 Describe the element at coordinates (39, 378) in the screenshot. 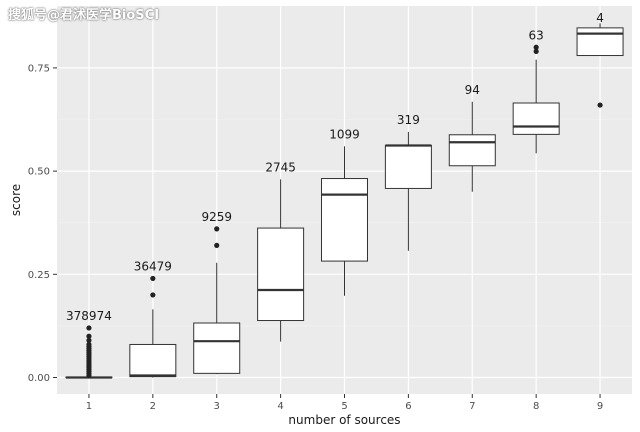

I see `y-tick-label: 0.00` at that location.